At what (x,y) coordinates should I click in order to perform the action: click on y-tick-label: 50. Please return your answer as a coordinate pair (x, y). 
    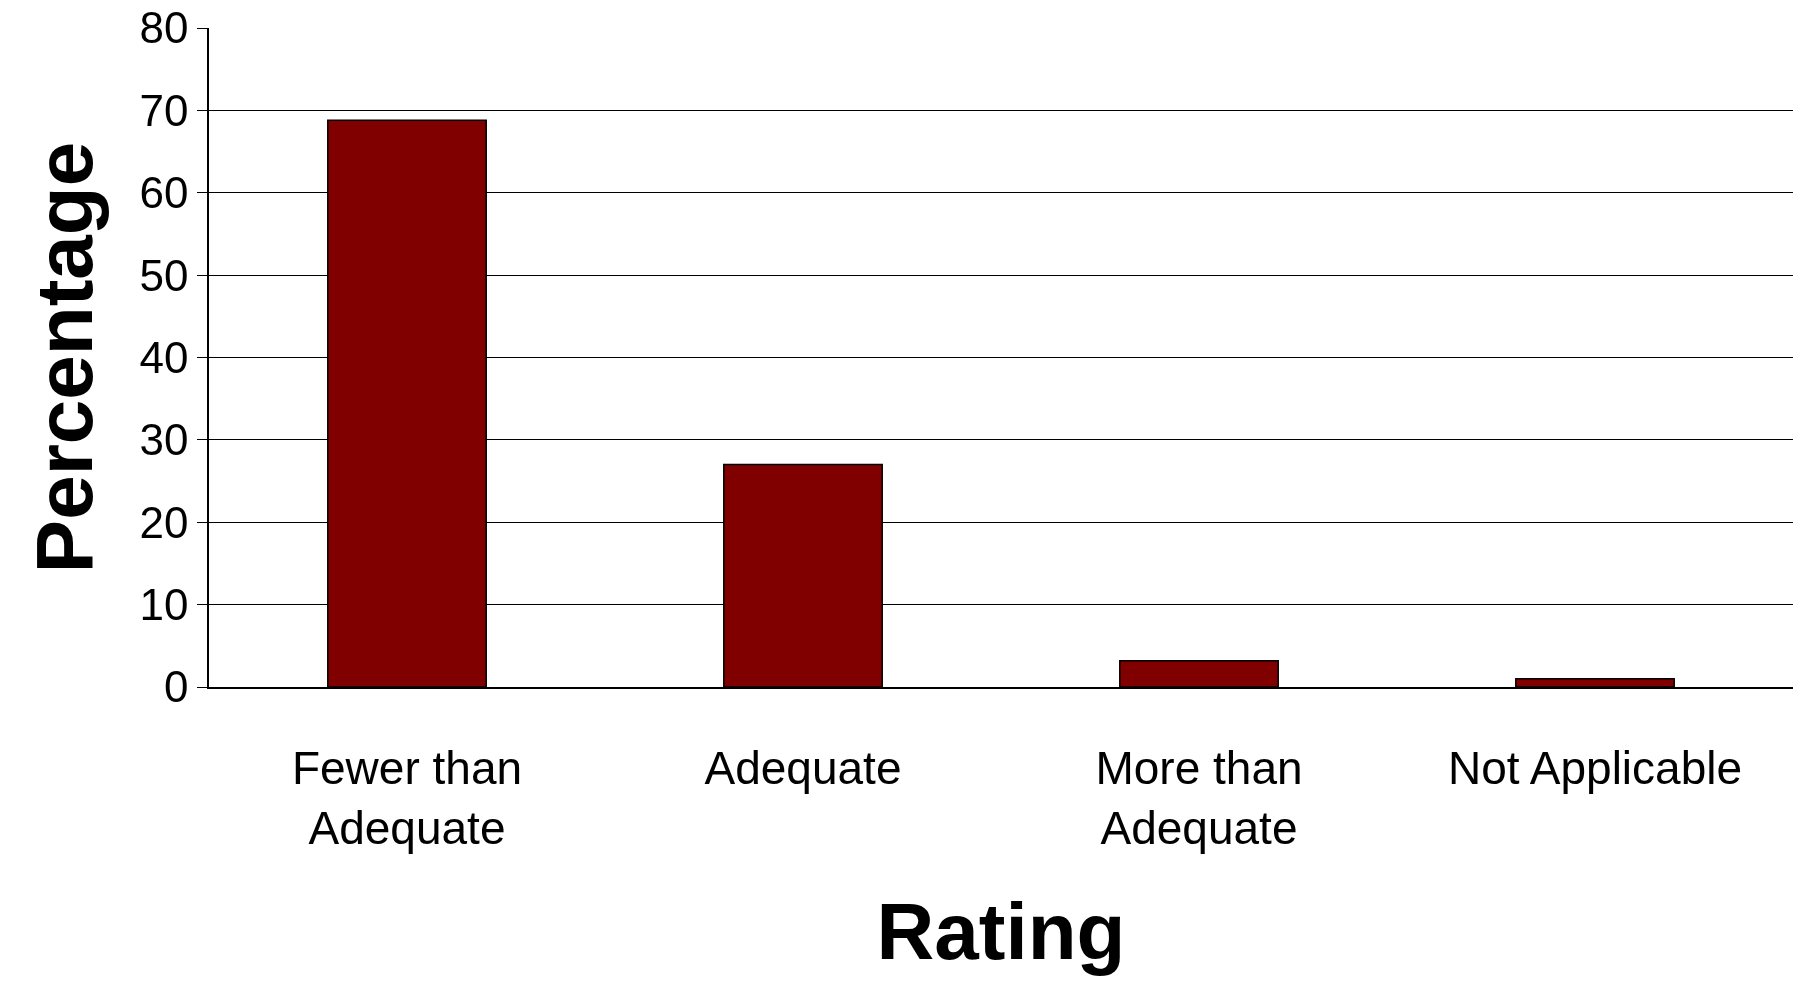
    Looking at the image, I should click on (164, 275).